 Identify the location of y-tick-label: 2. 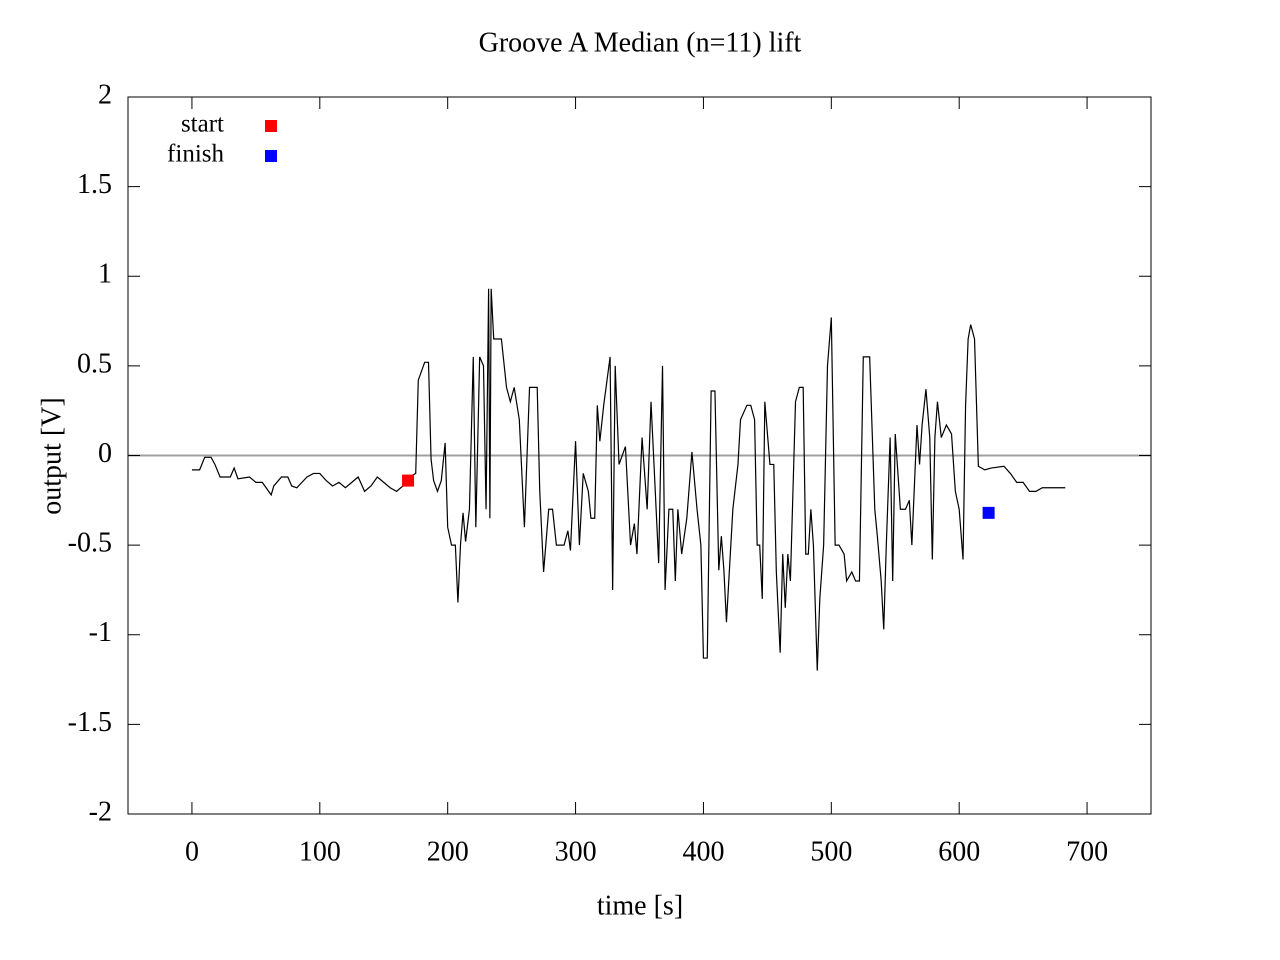
(105, 94).